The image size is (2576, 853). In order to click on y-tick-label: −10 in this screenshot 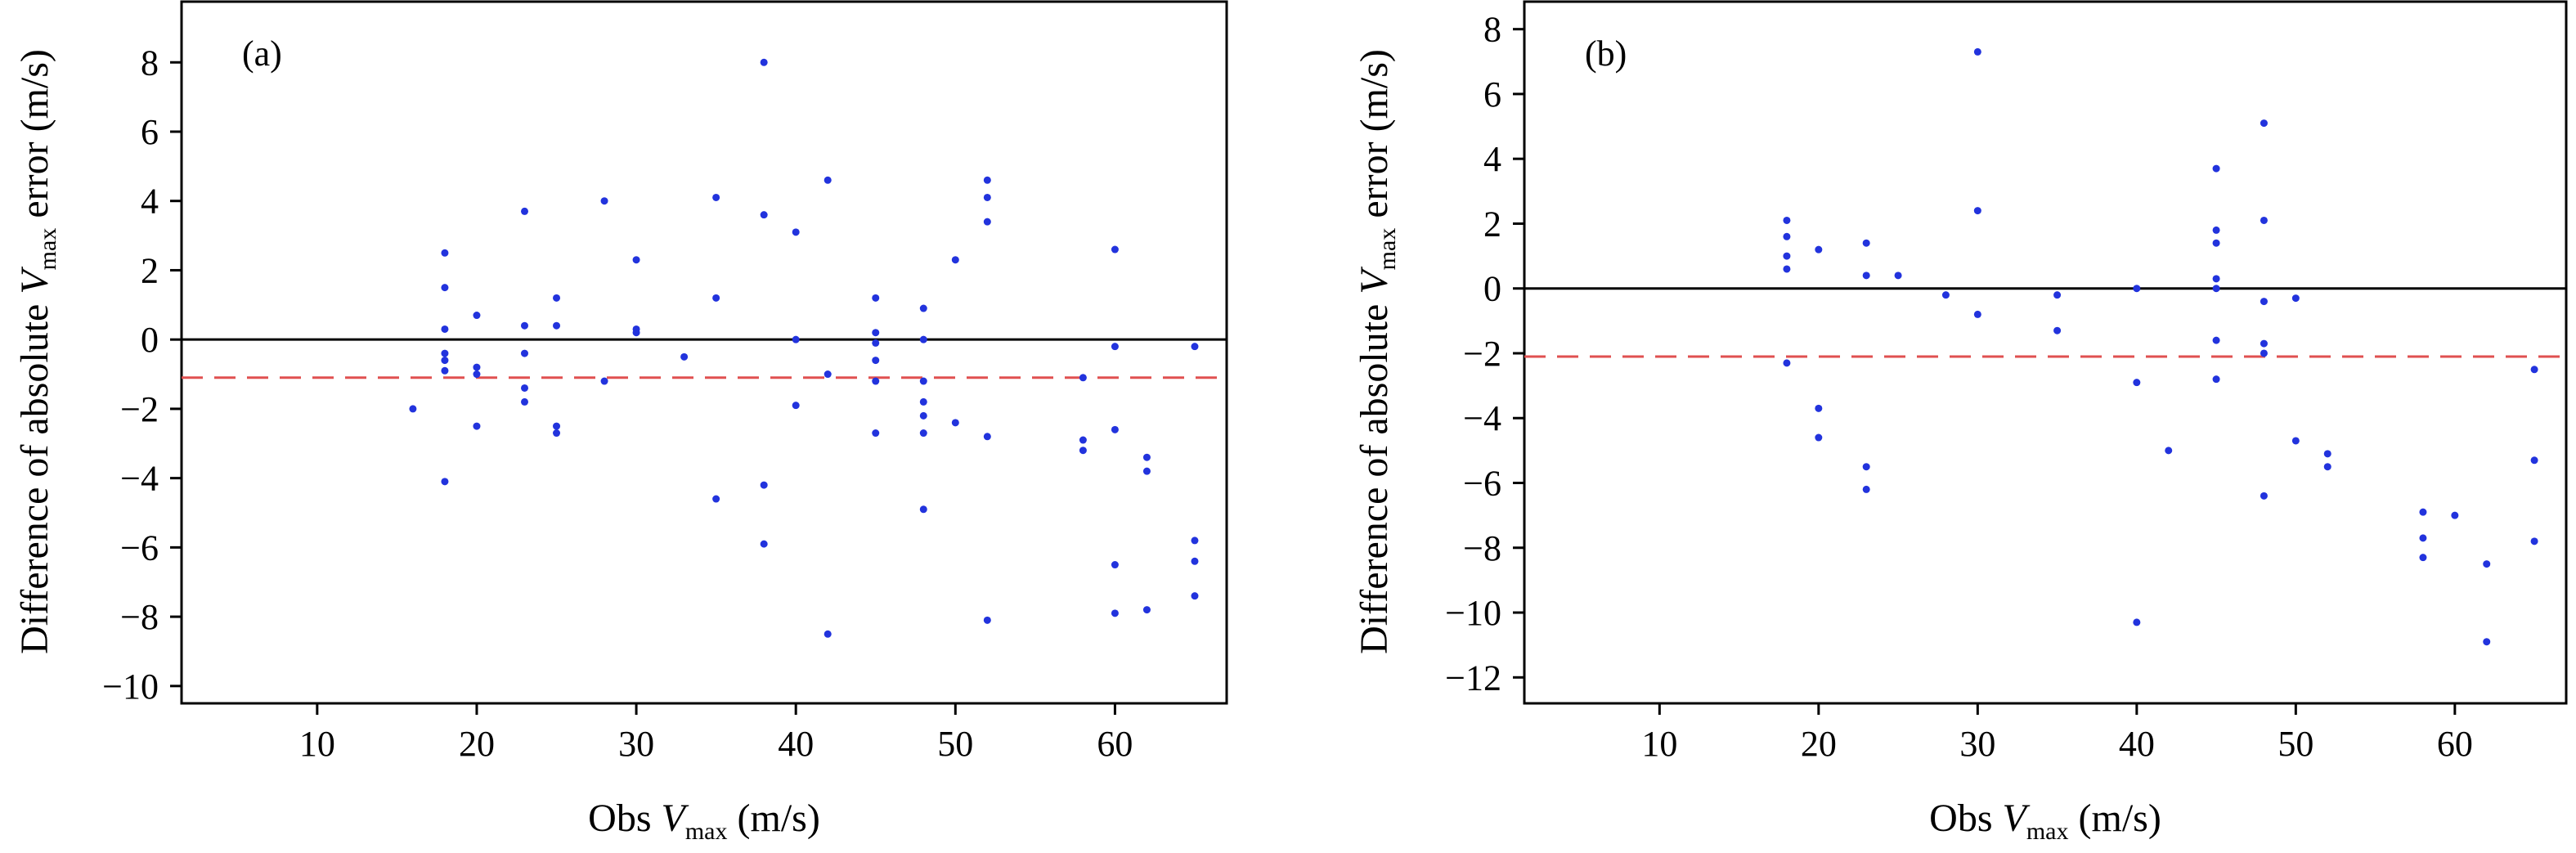, I will do `click(130, 687)`.